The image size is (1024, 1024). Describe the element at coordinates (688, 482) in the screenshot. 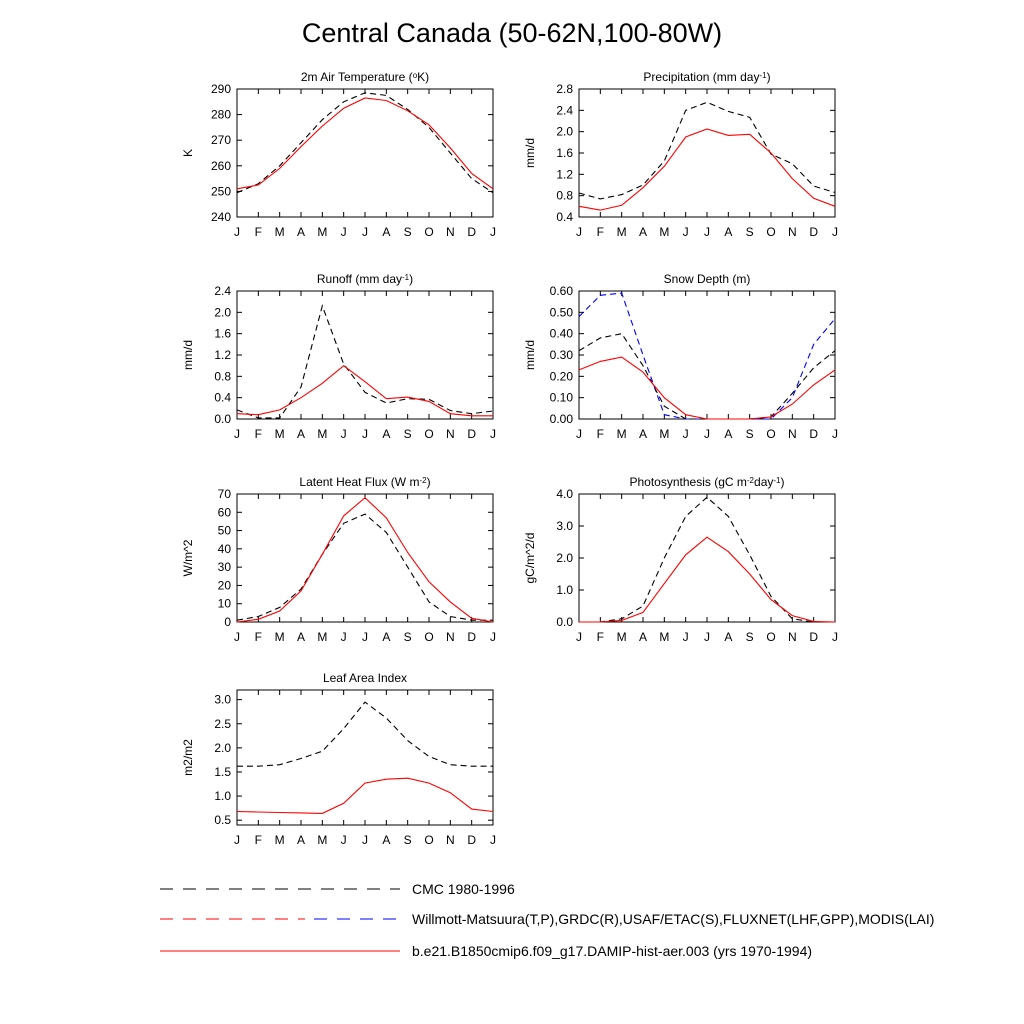

I see `panel-title-title-main: Photosynthesis (gC m` at that location.